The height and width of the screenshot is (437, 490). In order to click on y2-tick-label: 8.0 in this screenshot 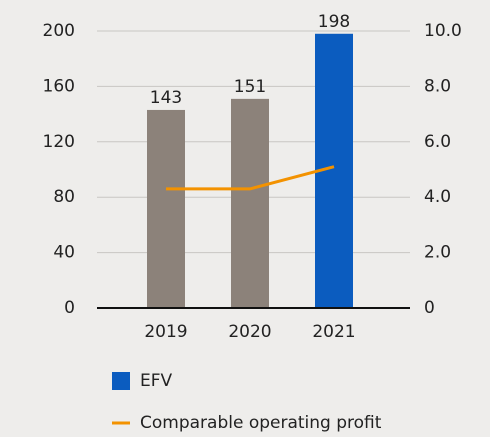, I will do `click(437, 86)`.